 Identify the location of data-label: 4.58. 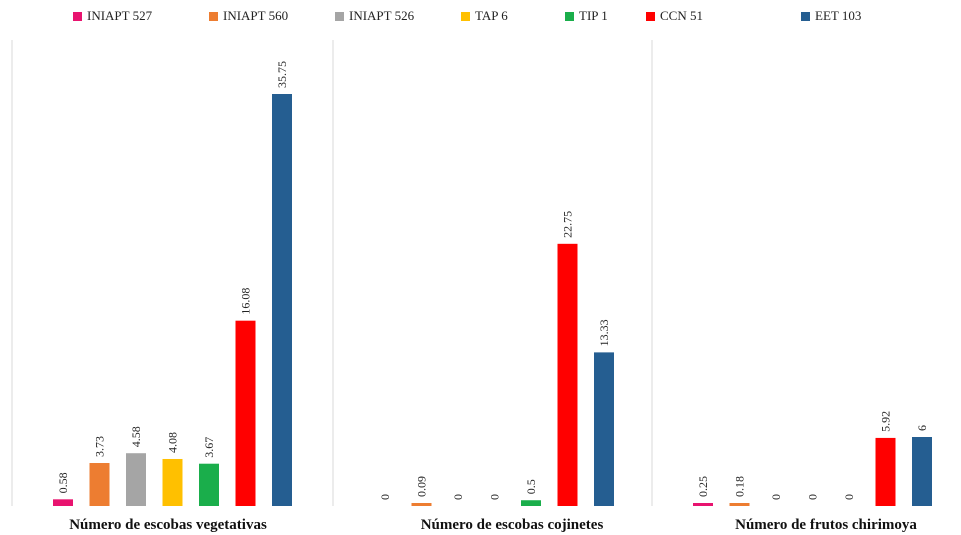
(136, 436).